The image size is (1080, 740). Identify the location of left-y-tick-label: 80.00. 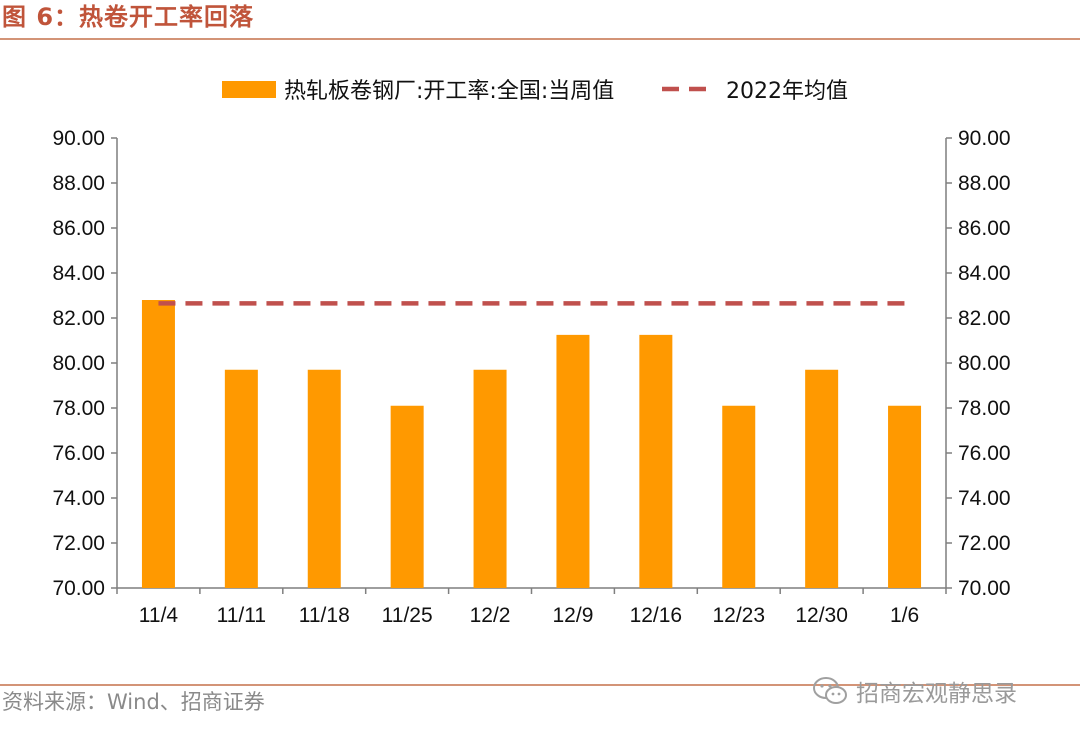
(78, 363).